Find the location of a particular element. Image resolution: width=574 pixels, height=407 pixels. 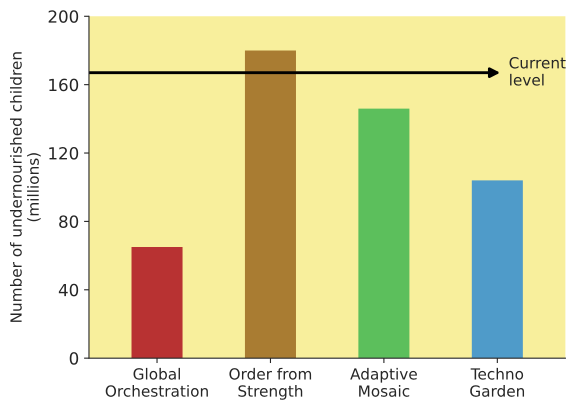

x-tick-label: Adaptive Mosaic is located at coordinates (383, 382).